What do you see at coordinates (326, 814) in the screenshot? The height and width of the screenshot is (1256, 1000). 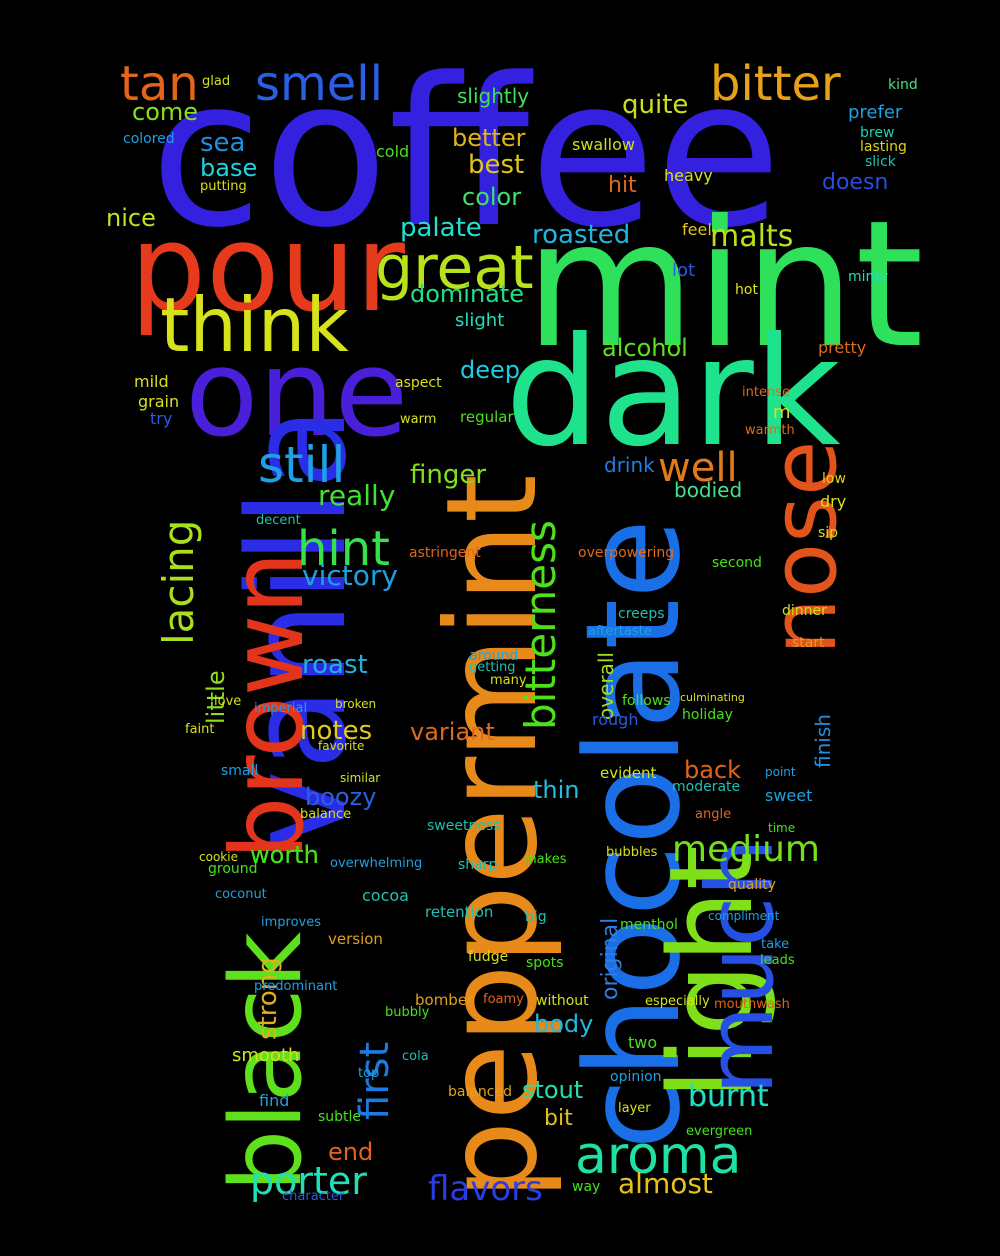 I see `word-balance: balance` at bounding box center [326, 814].